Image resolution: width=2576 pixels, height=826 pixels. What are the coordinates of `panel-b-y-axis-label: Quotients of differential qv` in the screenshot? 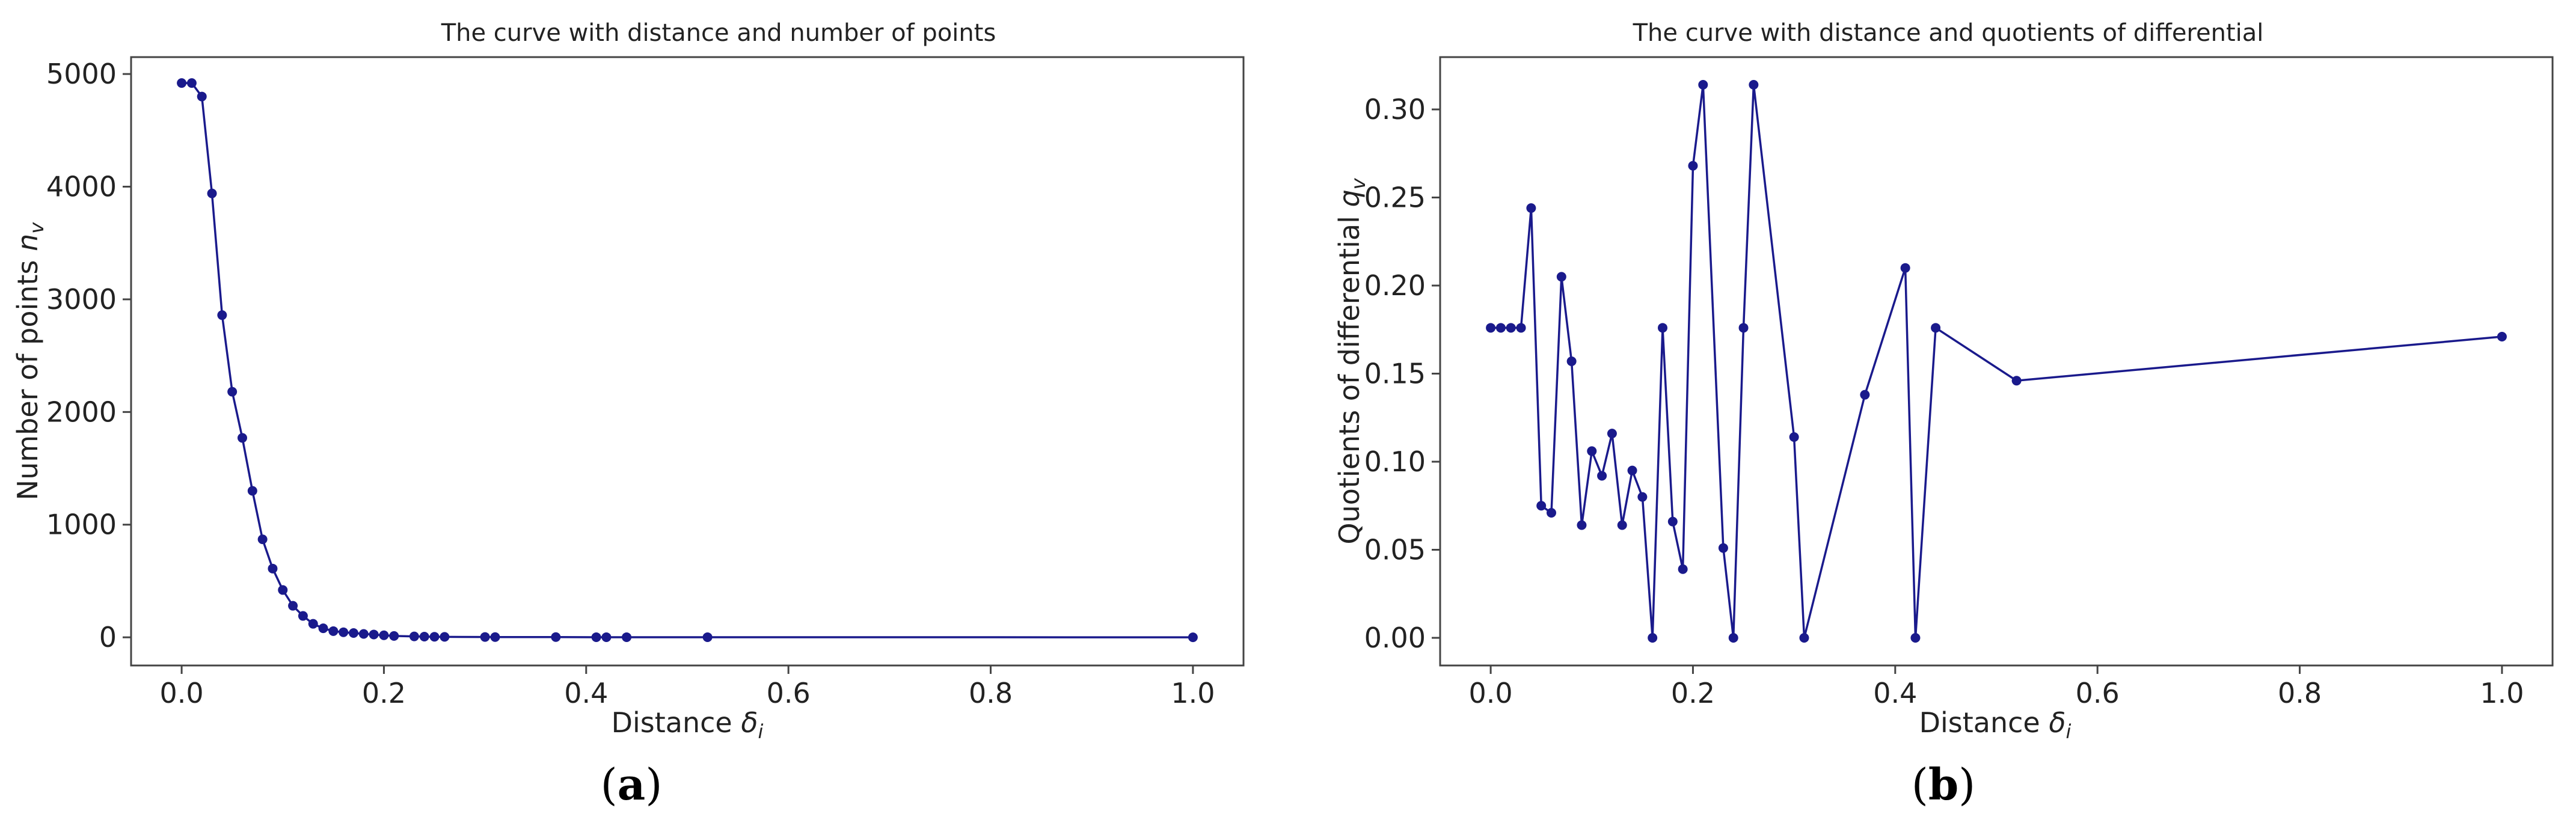 It's located at (1351, 360).